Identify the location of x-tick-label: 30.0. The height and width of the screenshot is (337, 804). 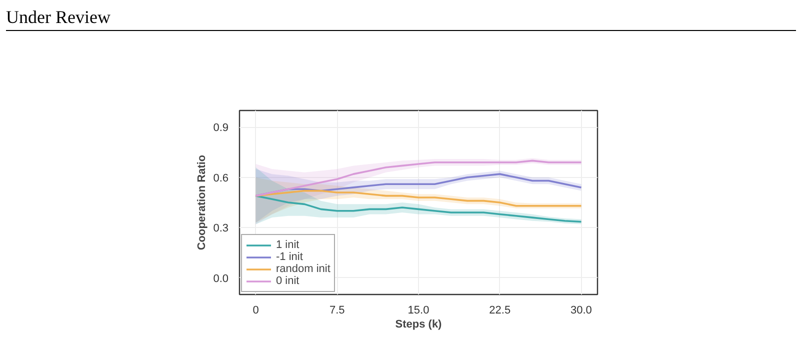
(581, 310).